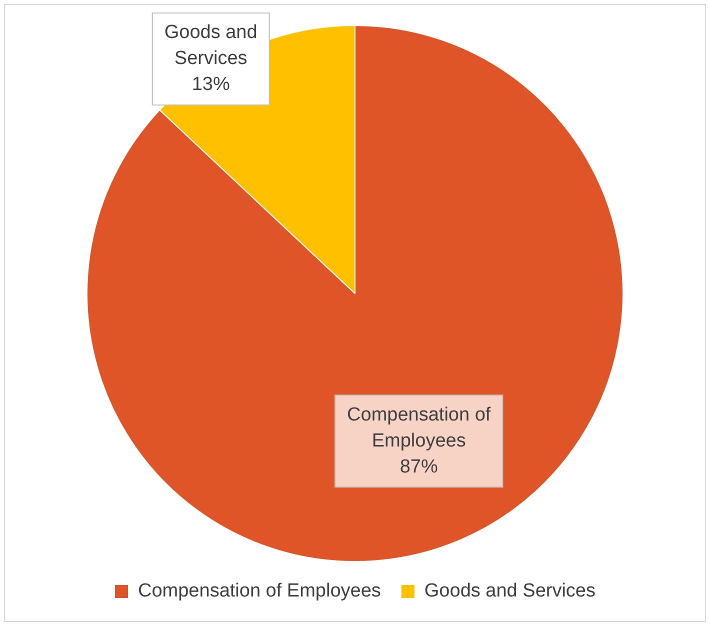  I want to click on data-label: 87%, so click(419, 467).